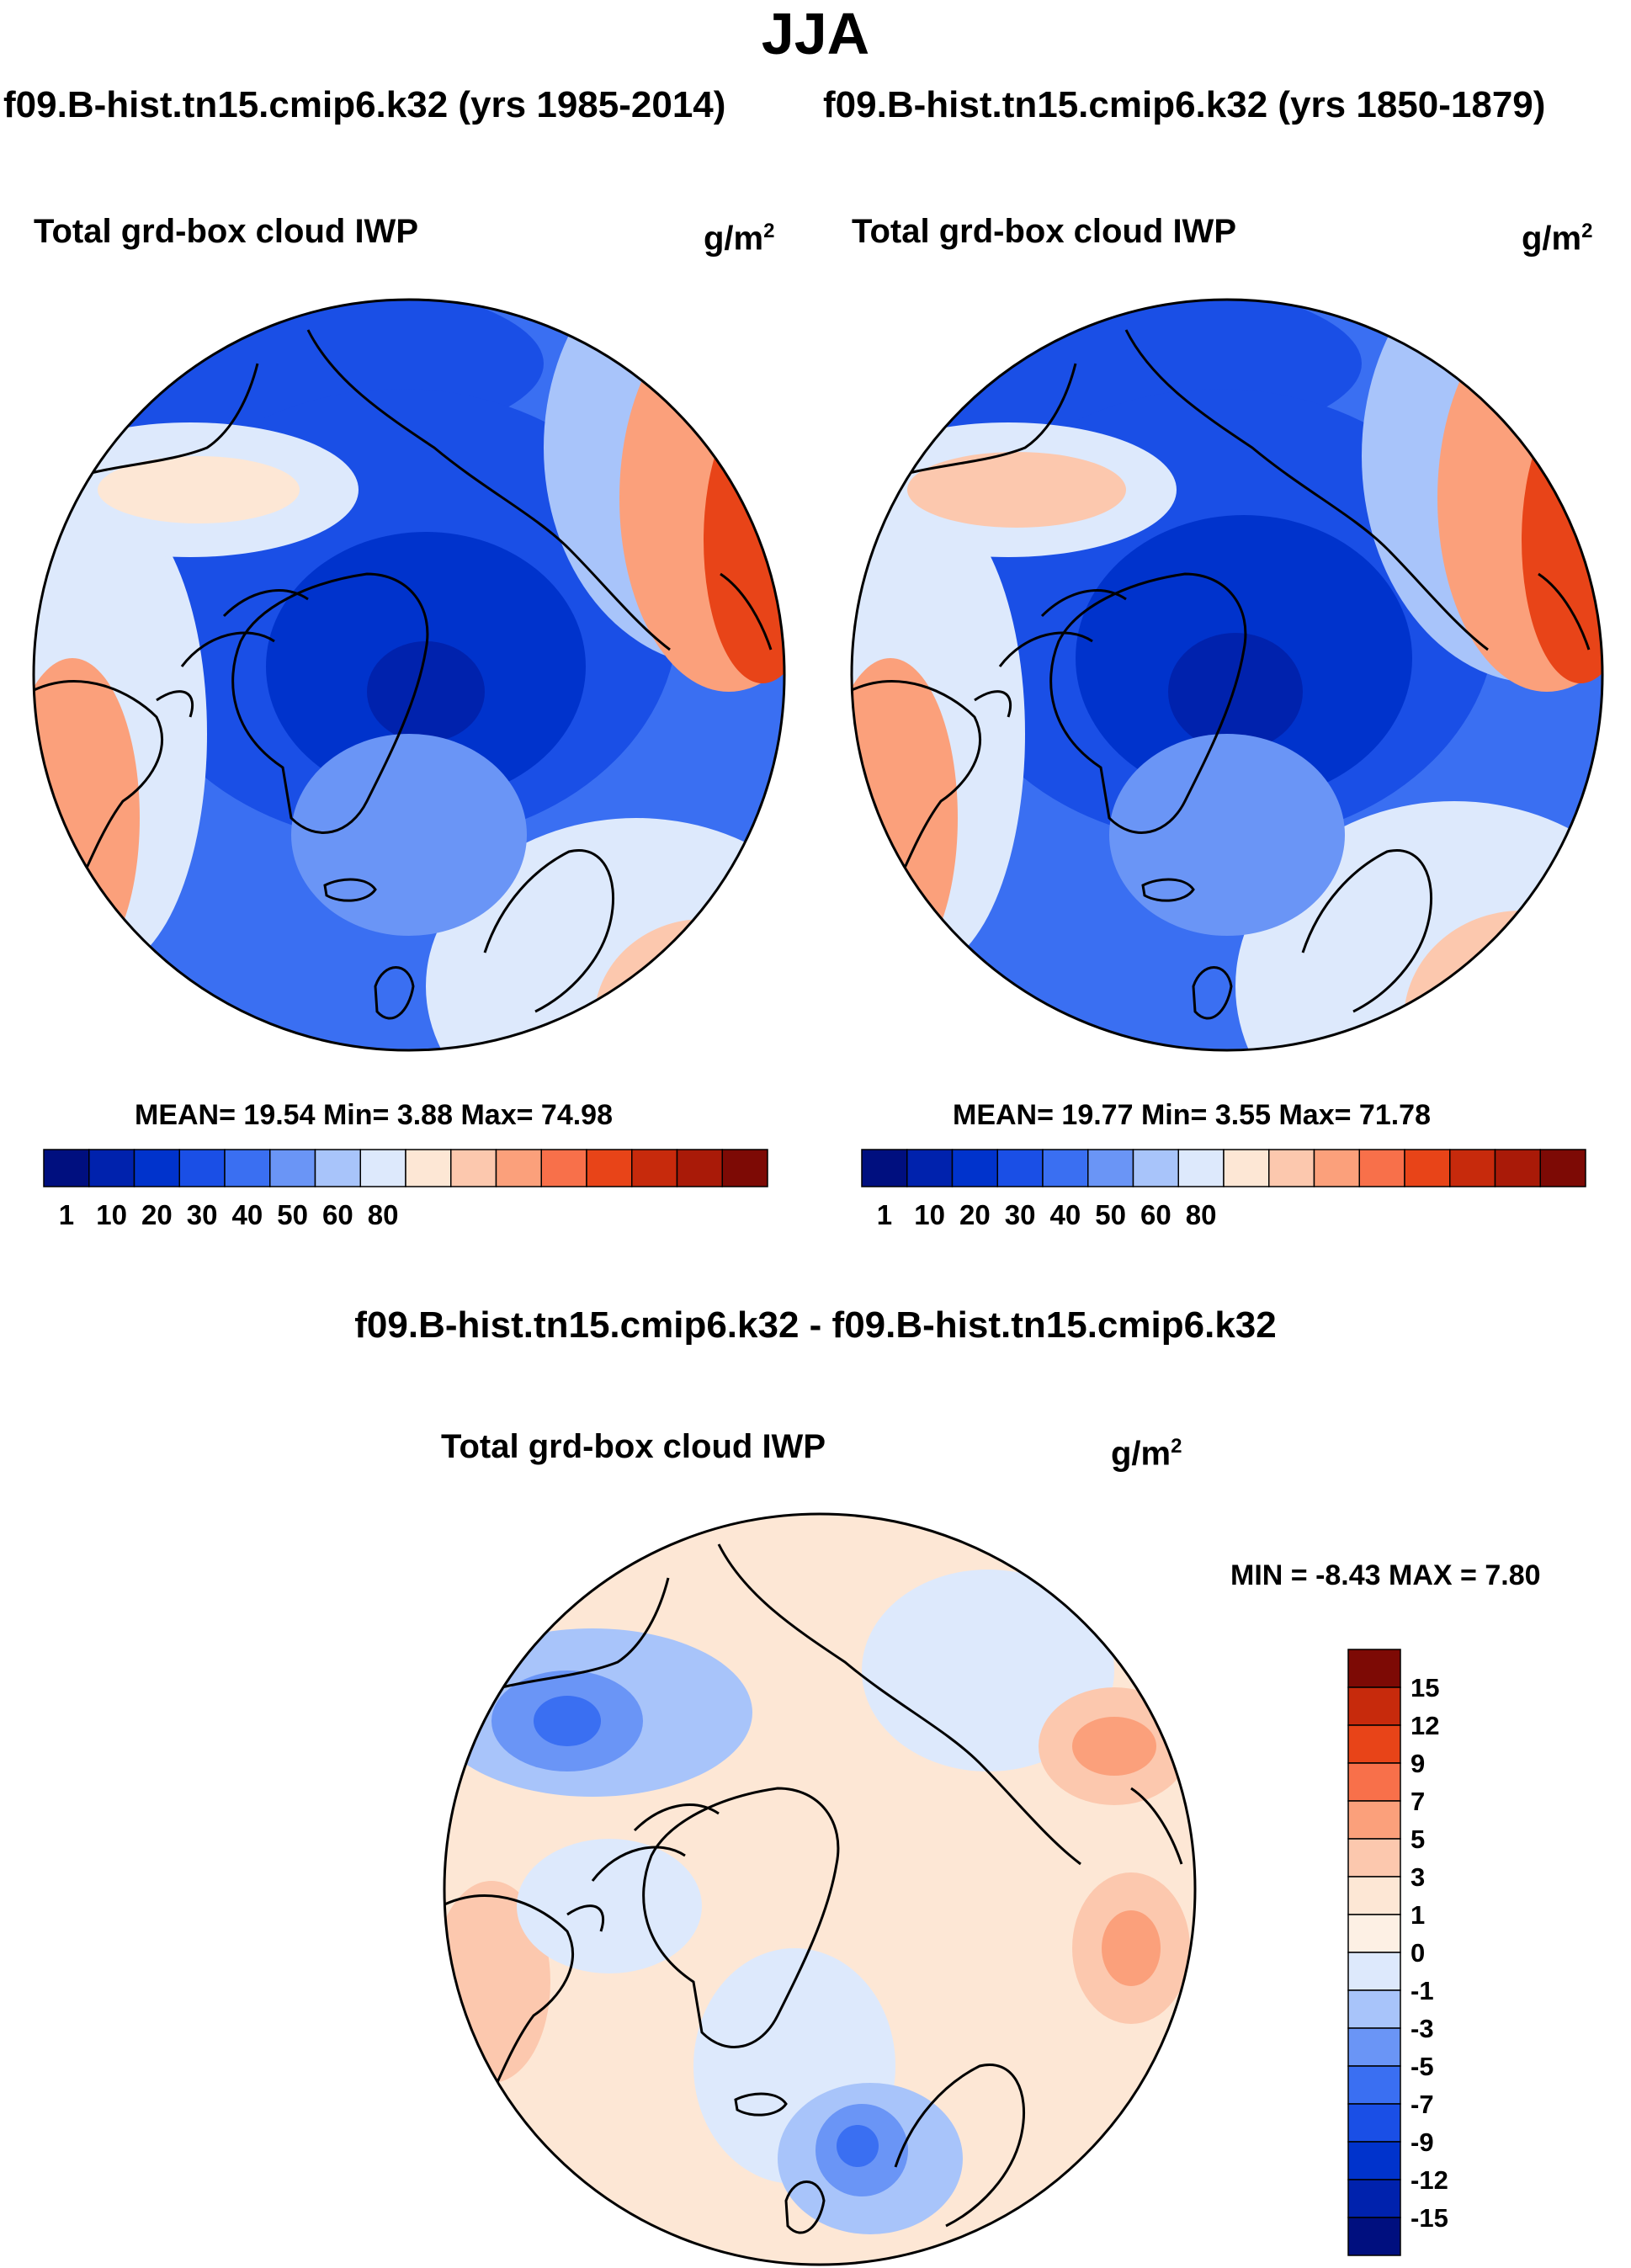 Image resolution: width=1631 pixels, height=2268 pixels. I want to click on left-min-value: 3.88, so click(425, 1115).